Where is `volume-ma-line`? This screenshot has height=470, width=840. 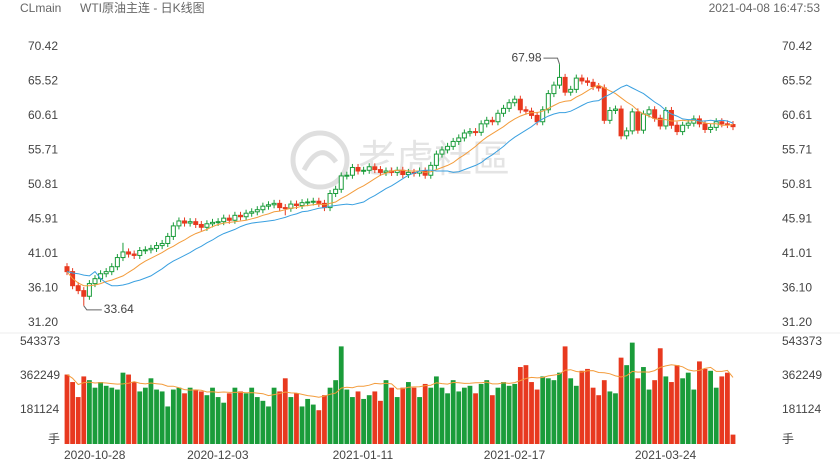 volume-ma-line is located at coordinates (400, 381).